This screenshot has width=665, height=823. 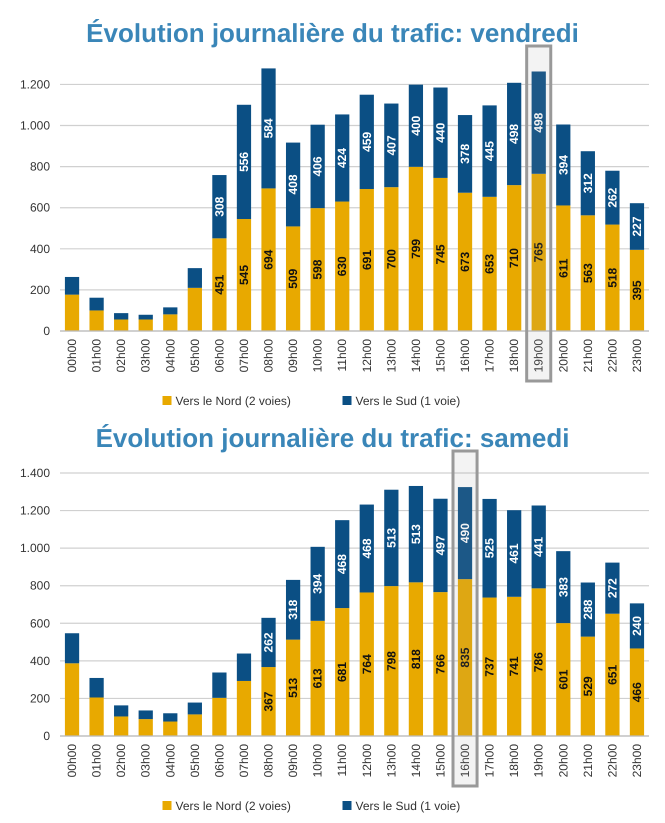 What do you see at coordinates (46, 331) in the screenshot?
I see `y-tick-label: 0` at bounding box center [46, 331].